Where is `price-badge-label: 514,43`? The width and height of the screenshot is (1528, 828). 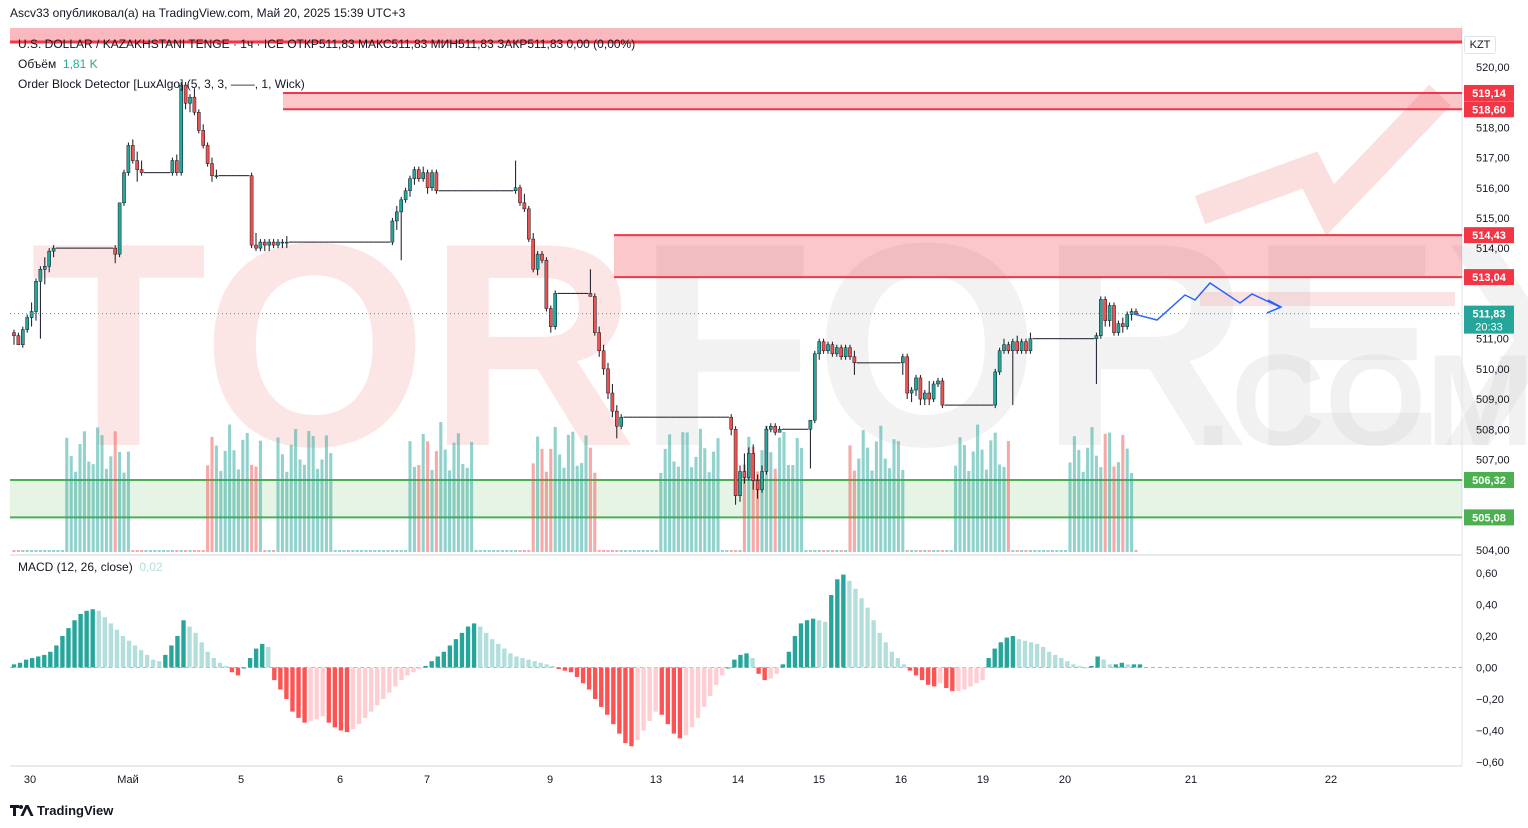 price-badge-label: 514,43 is located at coordinates (1489, 236).